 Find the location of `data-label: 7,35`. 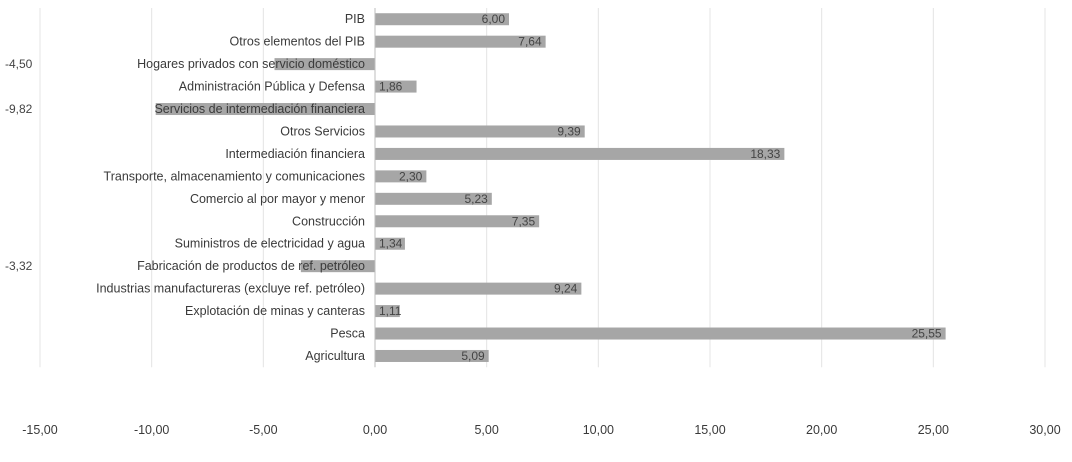

data-label: 7,35 is located at coordinates (524, 221).